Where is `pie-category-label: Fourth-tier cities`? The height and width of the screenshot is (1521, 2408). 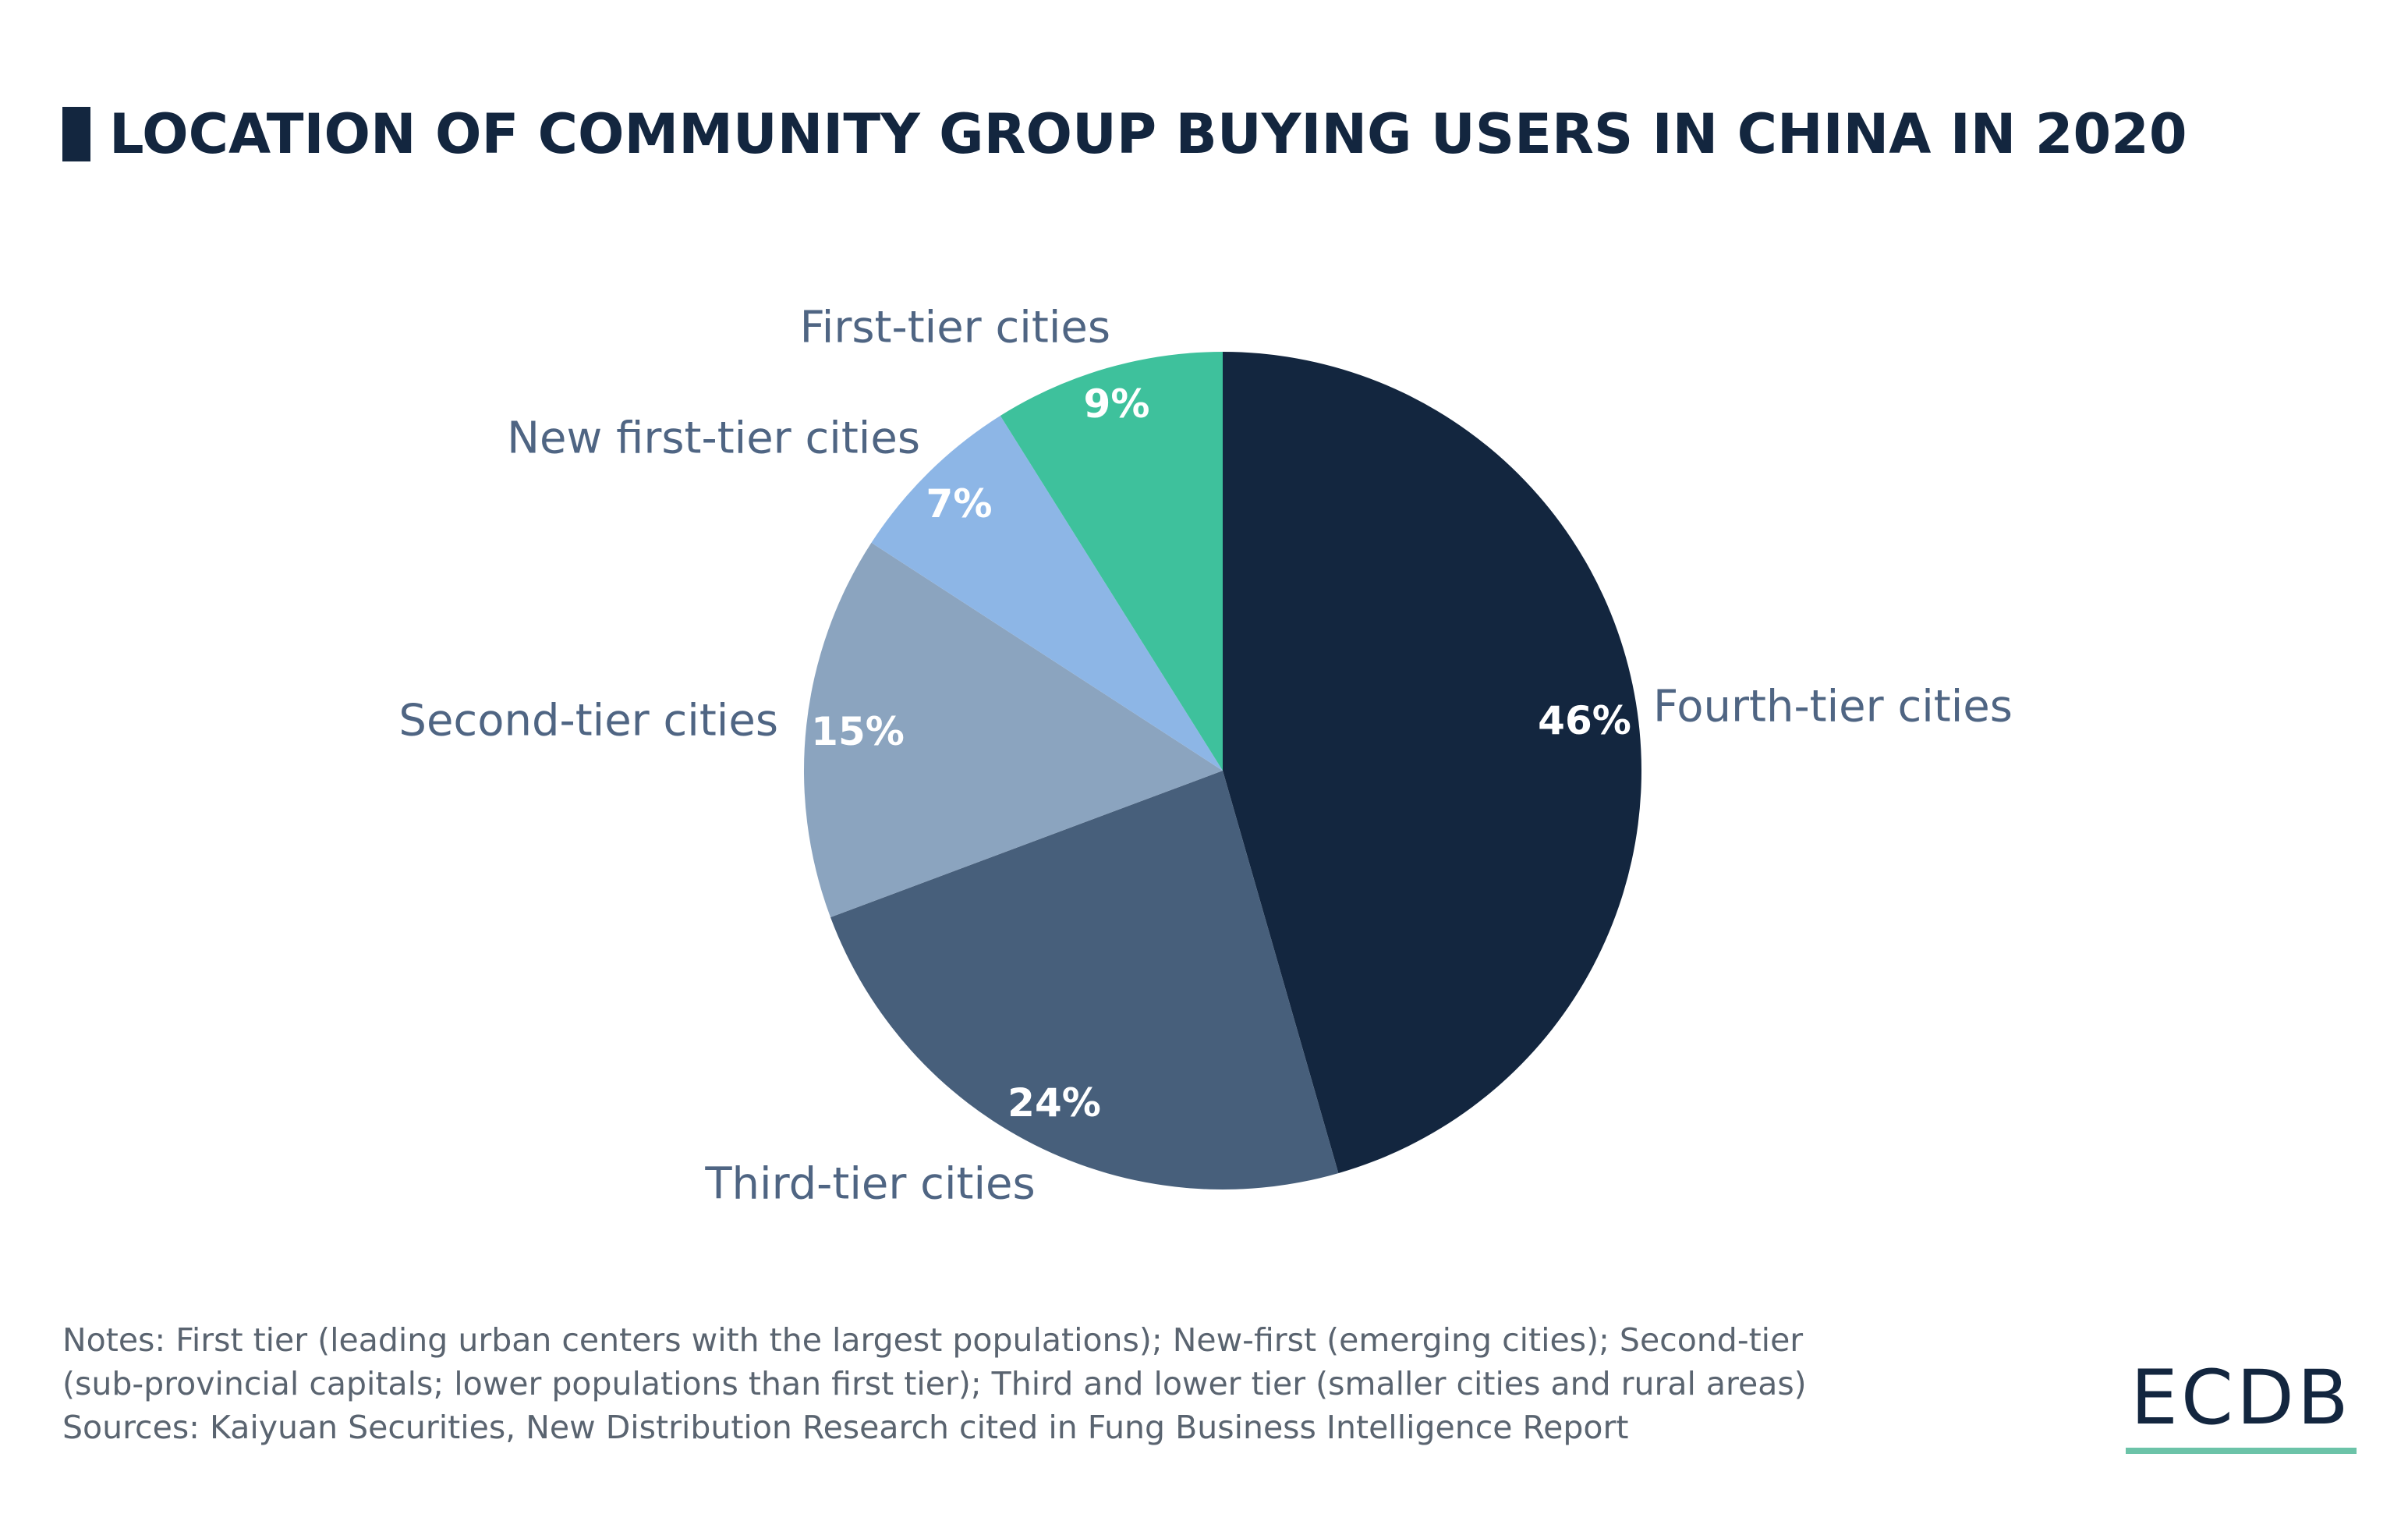 pie-category-label: Fourth-tier cities is located at coordinates (1833, 707).